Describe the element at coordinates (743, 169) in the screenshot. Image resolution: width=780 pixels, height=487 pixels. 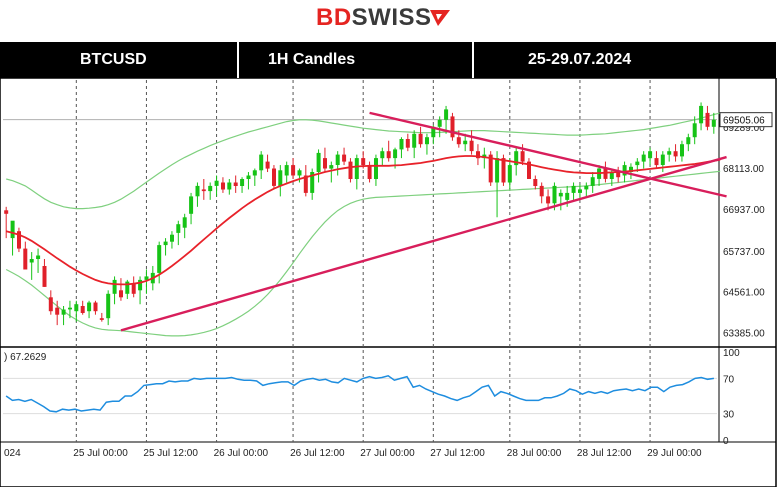
I see `price-tick-label: 68113.00` at that location.